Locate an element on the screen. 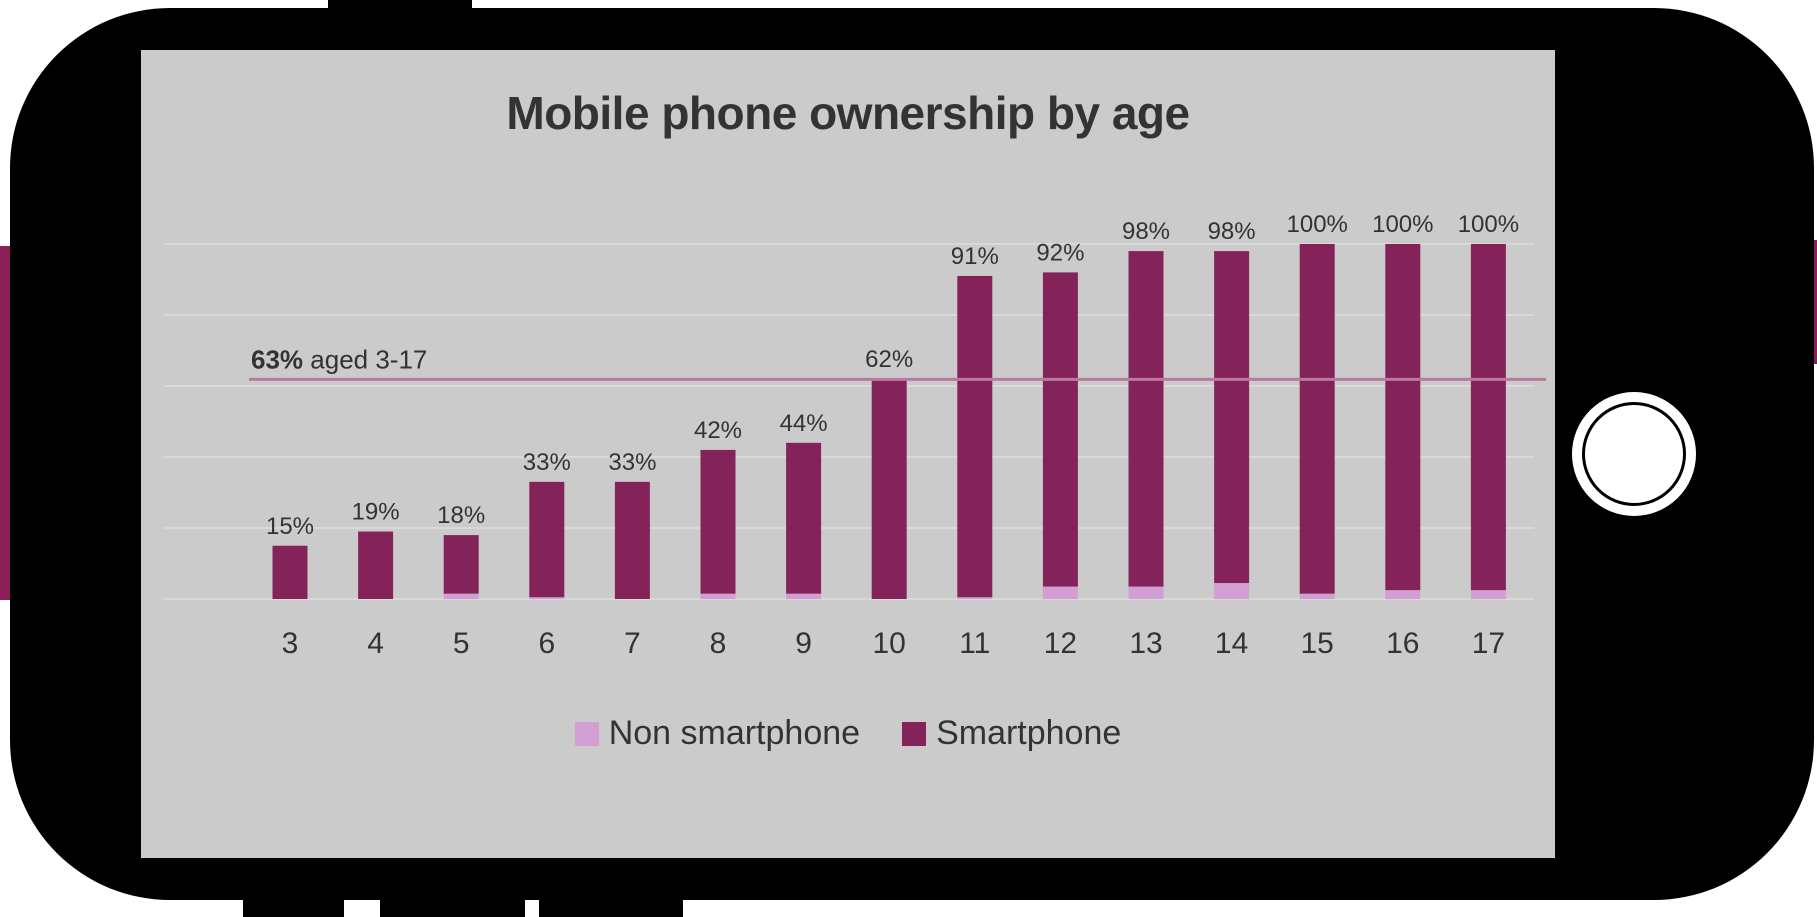 The image size is (1817, 917). legend-swatch-smartphone is located at coordinates (914, 733).